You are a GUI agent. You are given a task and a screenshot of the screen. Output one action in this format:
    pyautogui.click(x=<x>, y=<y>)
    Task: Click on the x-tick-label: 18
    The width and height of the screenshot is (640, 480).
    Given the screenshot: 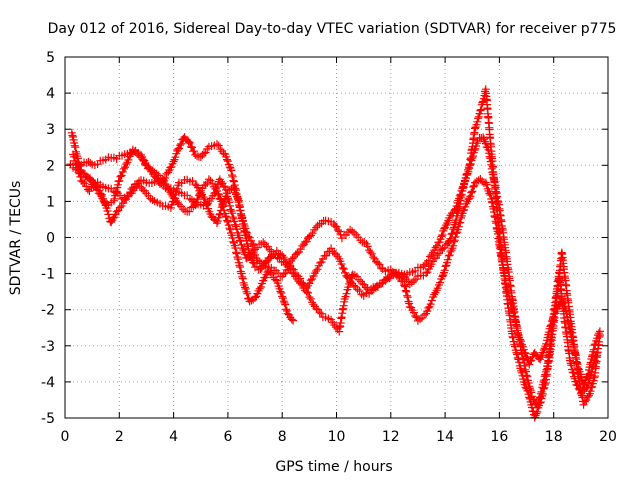 What is the action you would take?
    pyautogui.click(x=554, y=437)
    